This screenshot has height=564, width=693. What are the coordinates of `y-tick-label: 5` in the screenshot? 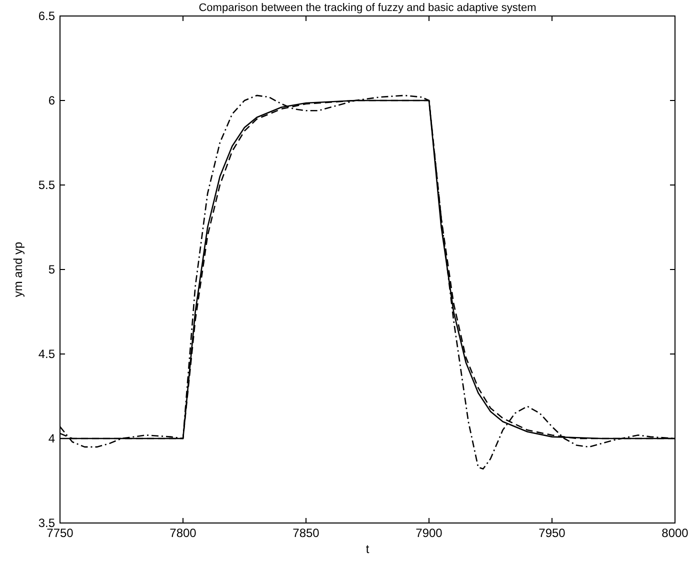 It's located at (52, 269).